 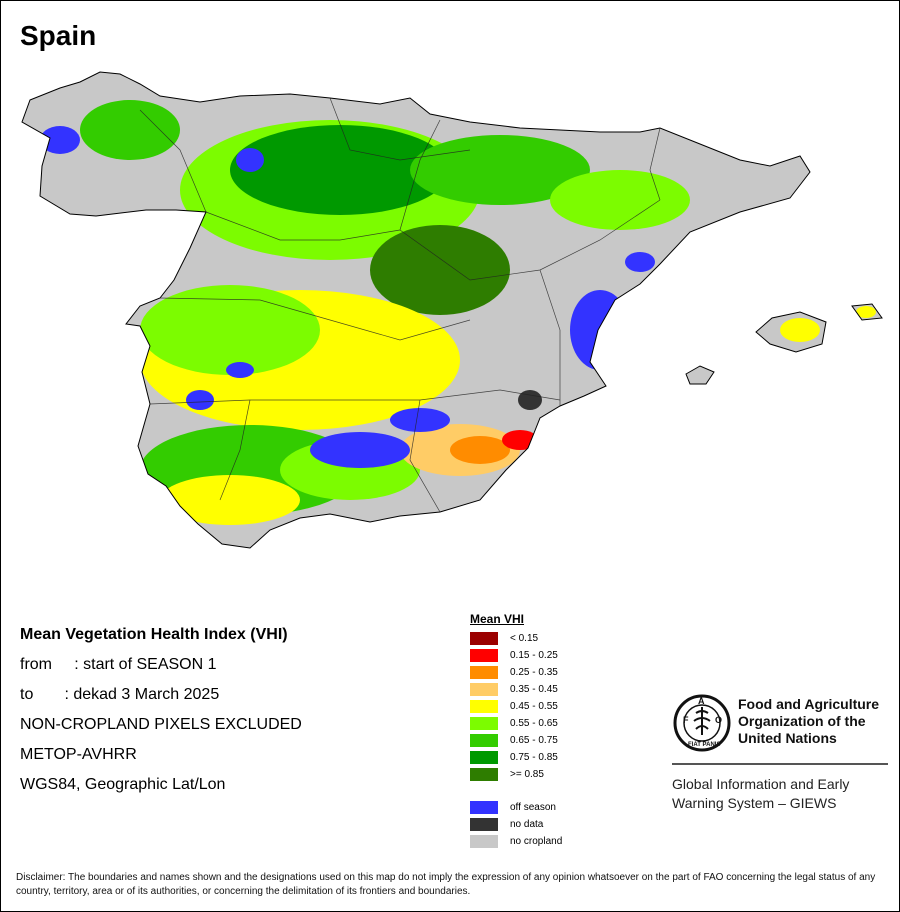 I want to click on legend-row: 0.15 - 0.25, so click(x=516, y=655).